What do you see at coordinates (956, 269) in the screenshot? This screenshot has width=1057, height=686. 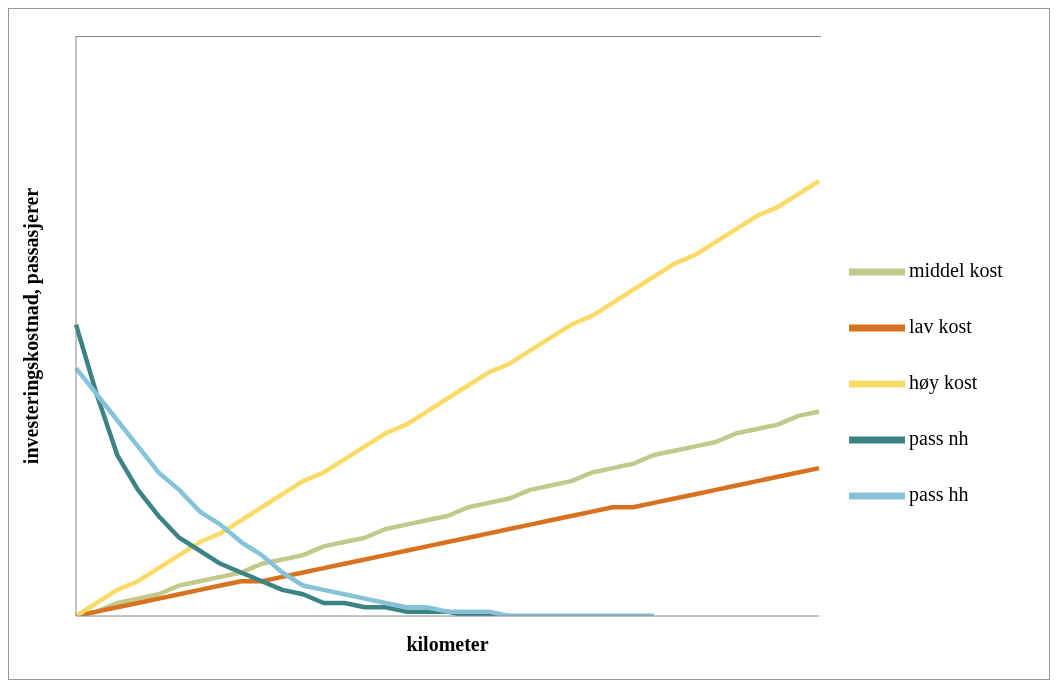 I see `legend-label: middel kost` at bounding box center [956, 269].